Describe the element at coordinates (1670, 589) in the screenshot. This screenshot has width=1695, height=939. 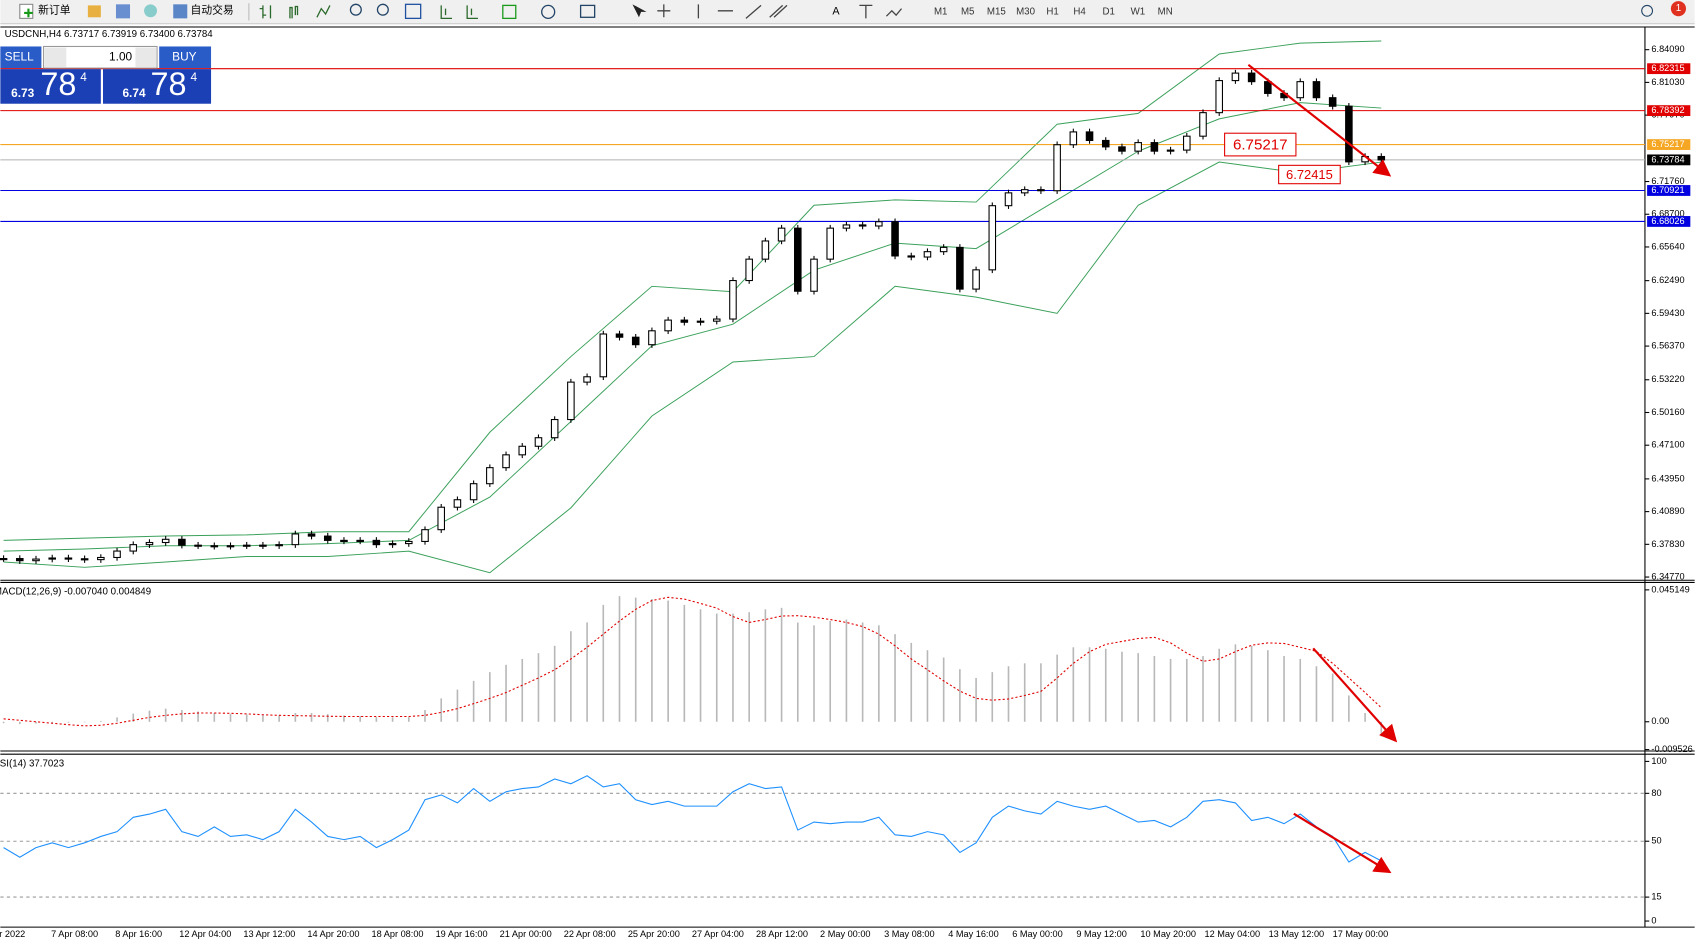
I see `y-tick-label: 0.045149` at that location.